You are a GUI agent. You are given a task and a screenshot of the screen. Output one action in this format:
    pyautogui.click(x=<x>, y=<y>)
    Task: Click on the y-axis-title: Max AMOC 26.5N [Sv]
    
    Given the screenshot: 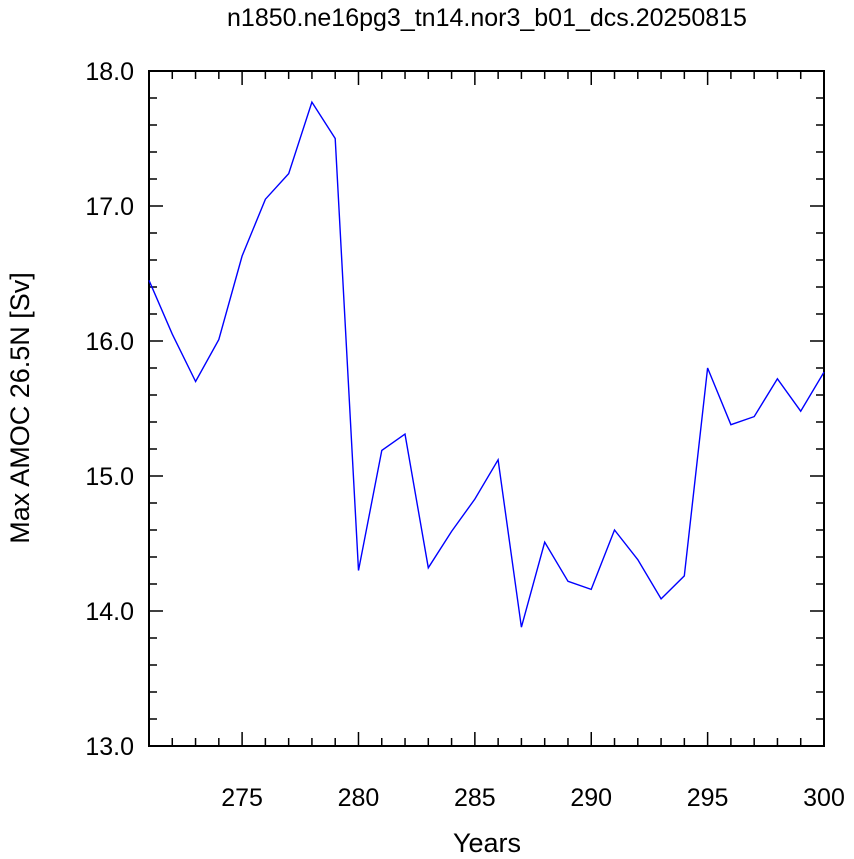 What is the action you would take?
    pyautogui.click(x=20, y=408)
    